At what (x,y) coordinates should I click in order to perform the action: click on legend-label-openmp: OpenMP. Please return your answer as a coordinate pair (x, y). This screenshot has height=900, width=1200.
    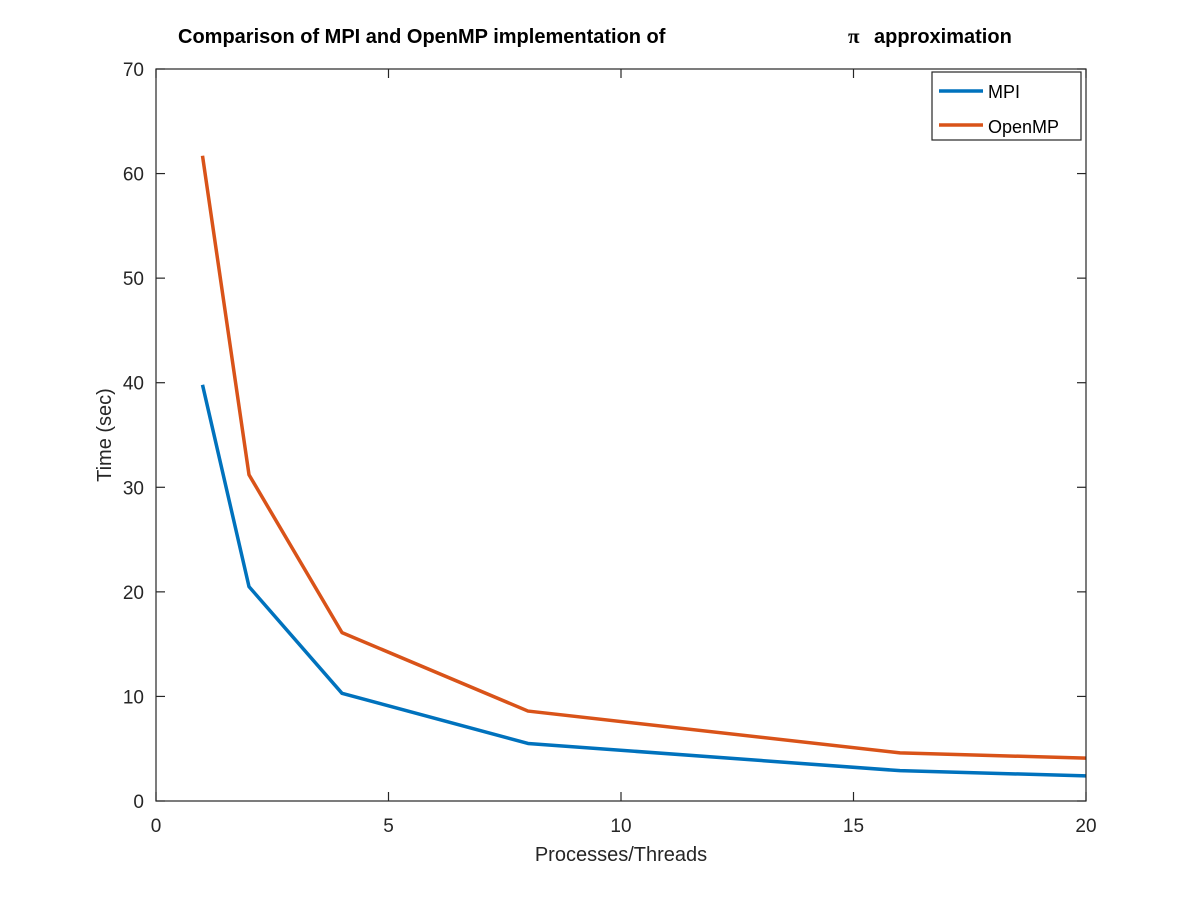
    Looking at the image, I should click on (1023, 127).